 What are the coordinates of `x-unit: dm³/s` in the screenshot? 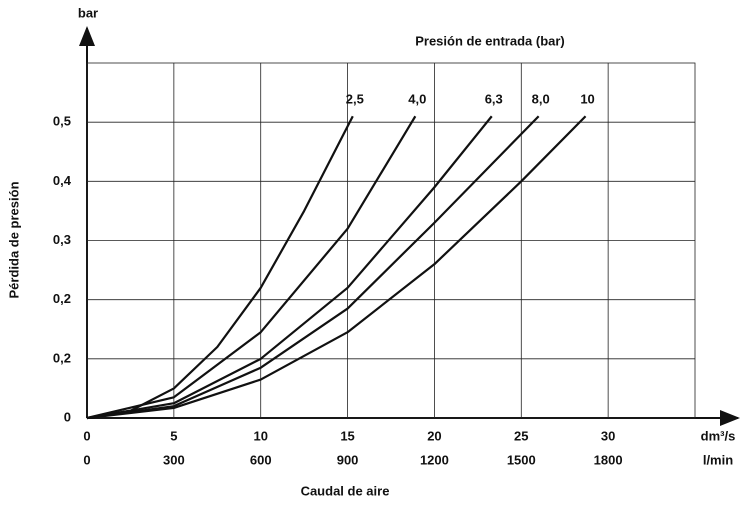 It's located at (718, 435).